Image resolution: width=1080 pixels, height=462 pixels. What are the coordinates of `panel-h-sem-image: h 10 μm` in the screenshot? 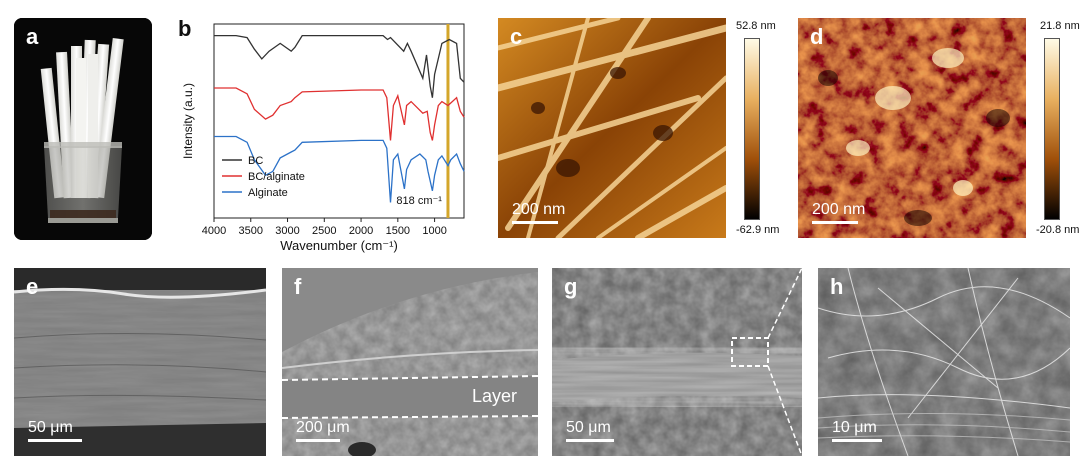 It's located at (944, 362).